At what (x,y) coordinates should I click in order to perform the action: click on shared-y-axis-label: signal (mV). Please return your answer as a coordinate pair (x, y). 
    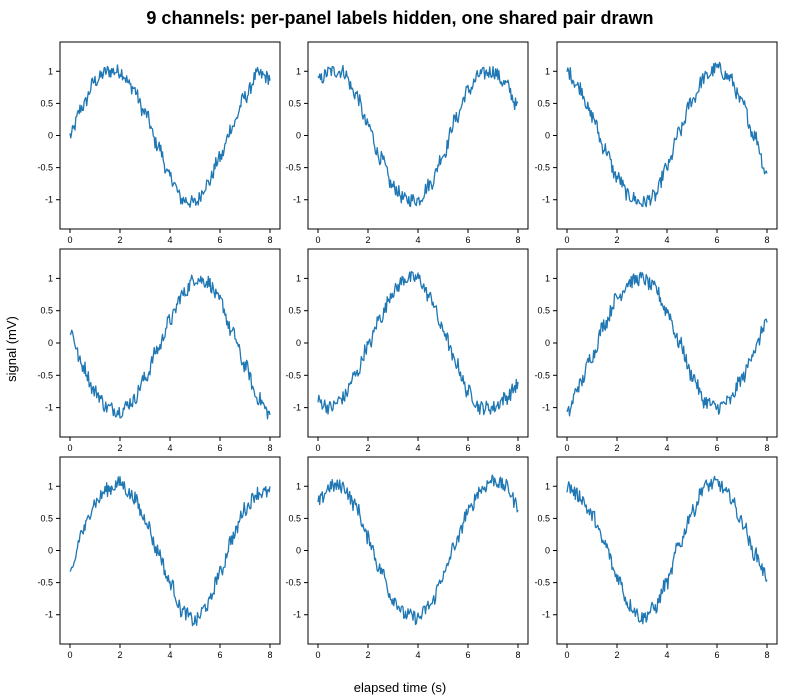
    Looking at the image, I should click on (11, 349).